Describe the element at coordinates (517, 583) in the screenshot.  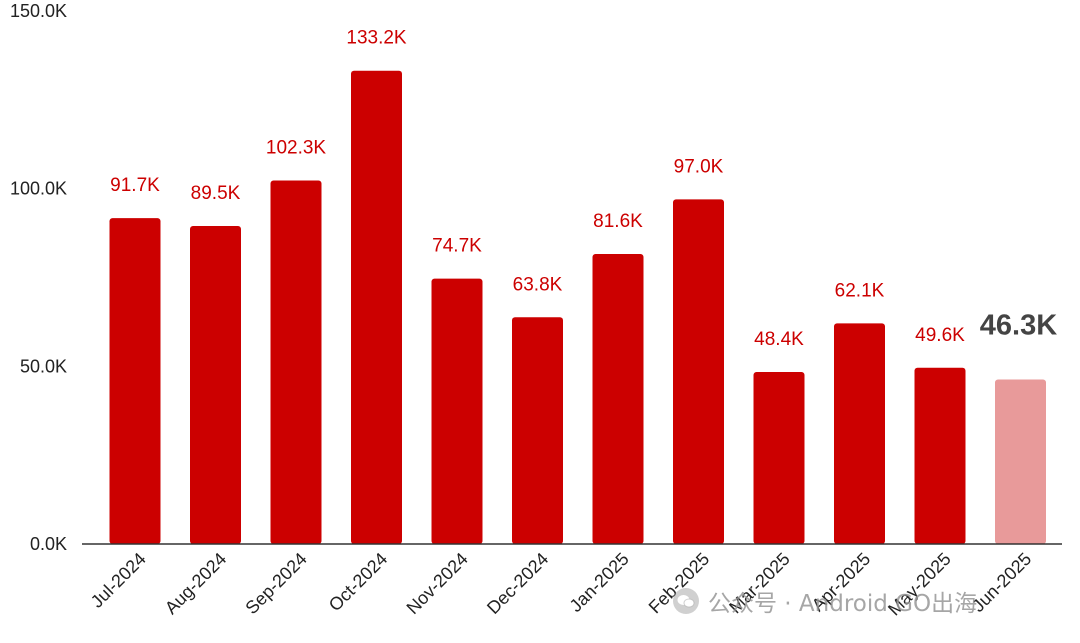
I see `x-tick-label: Dec-2024` at that location.